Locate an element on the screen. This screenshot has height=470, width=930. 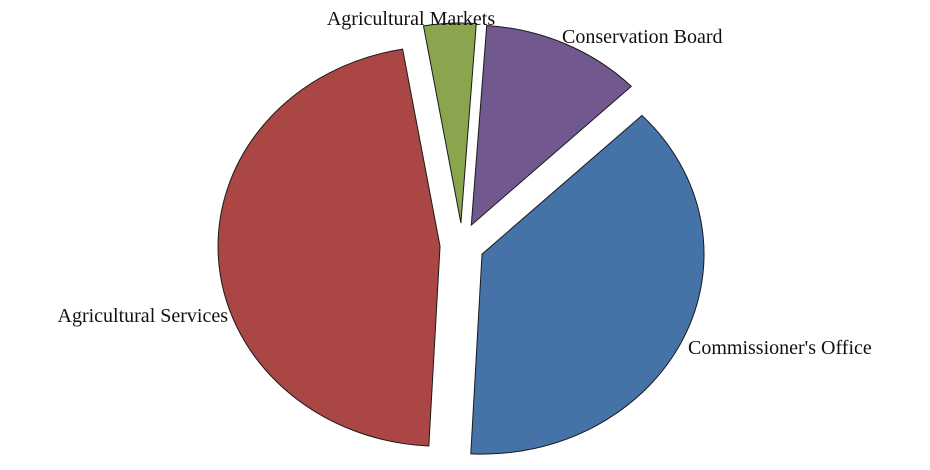
slice-label-commissioners-office: Commissioner's Office is located at coordinates (780, 348).